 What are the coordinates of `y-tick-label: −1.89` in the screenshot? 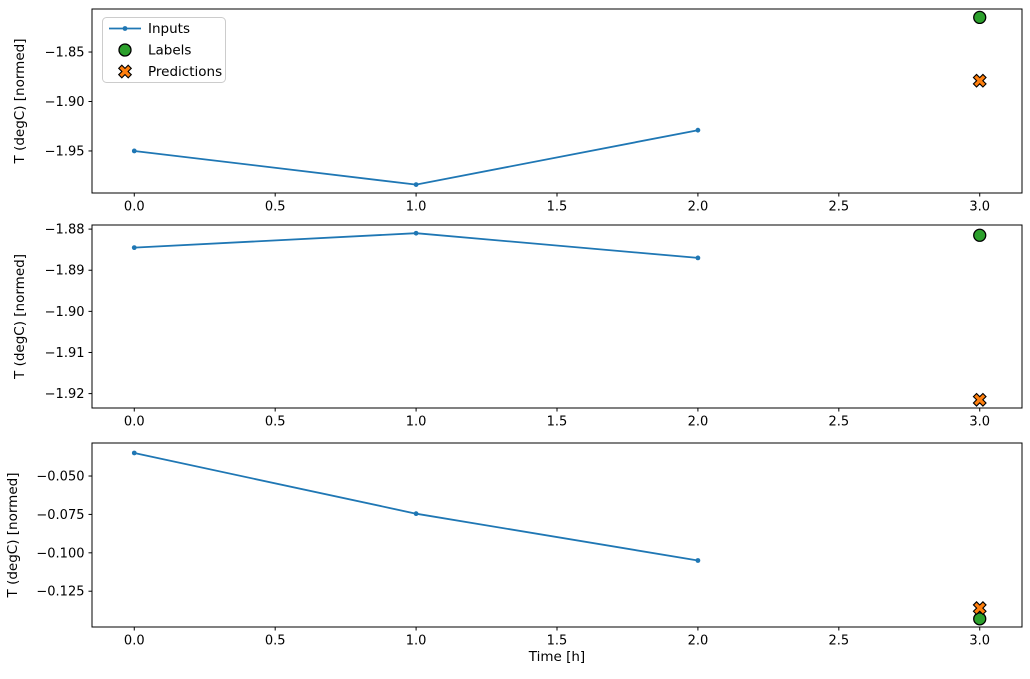 It's located at (65, 271).